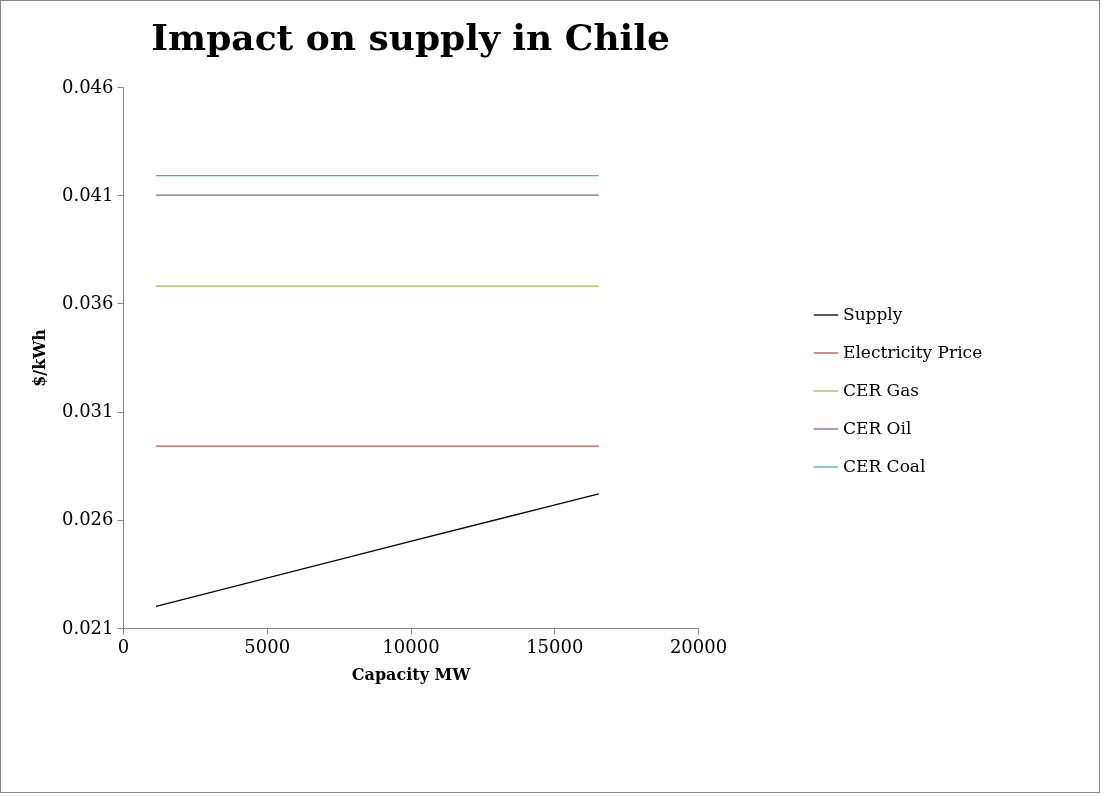 Image resolution: width=1104 pixels, height=797 pixels. What do you see at coordinates (881, 390) in the screenshot?
I see `legend-label: CER Gas` at bounding box center [881, 390].